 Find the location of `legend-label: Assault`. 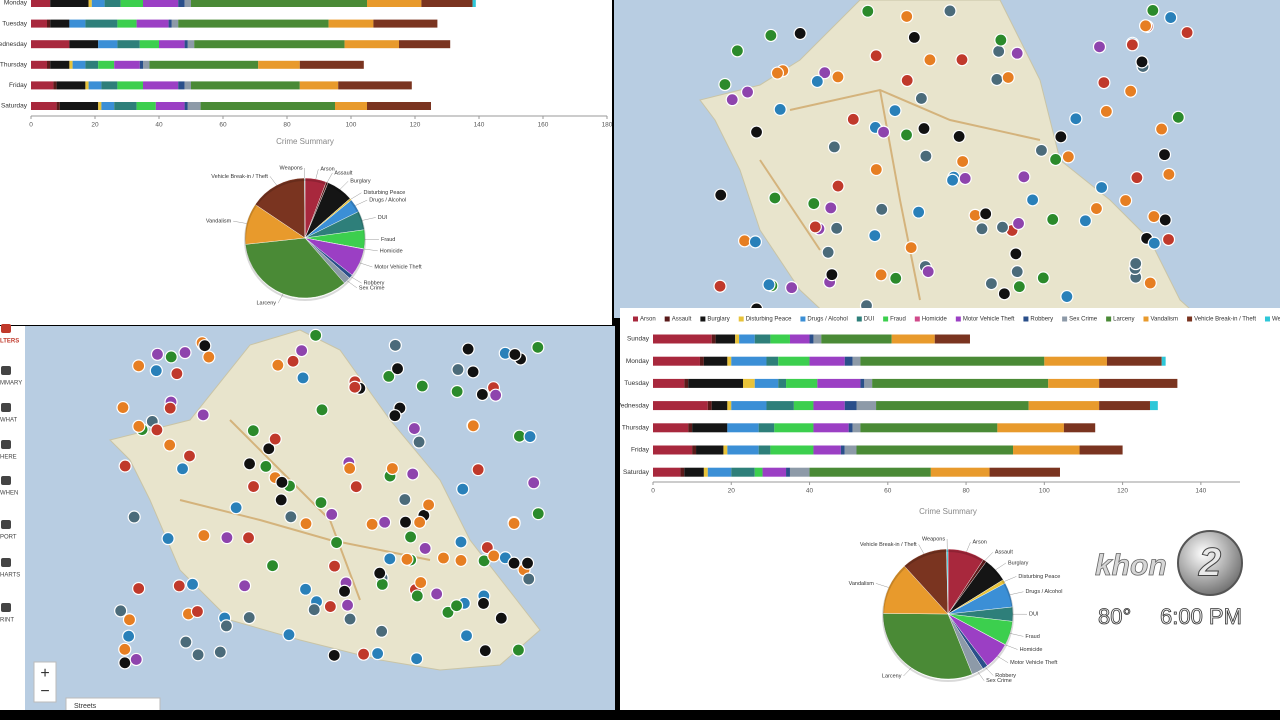

legend-label: Assault is located at coordinates (682, 320).